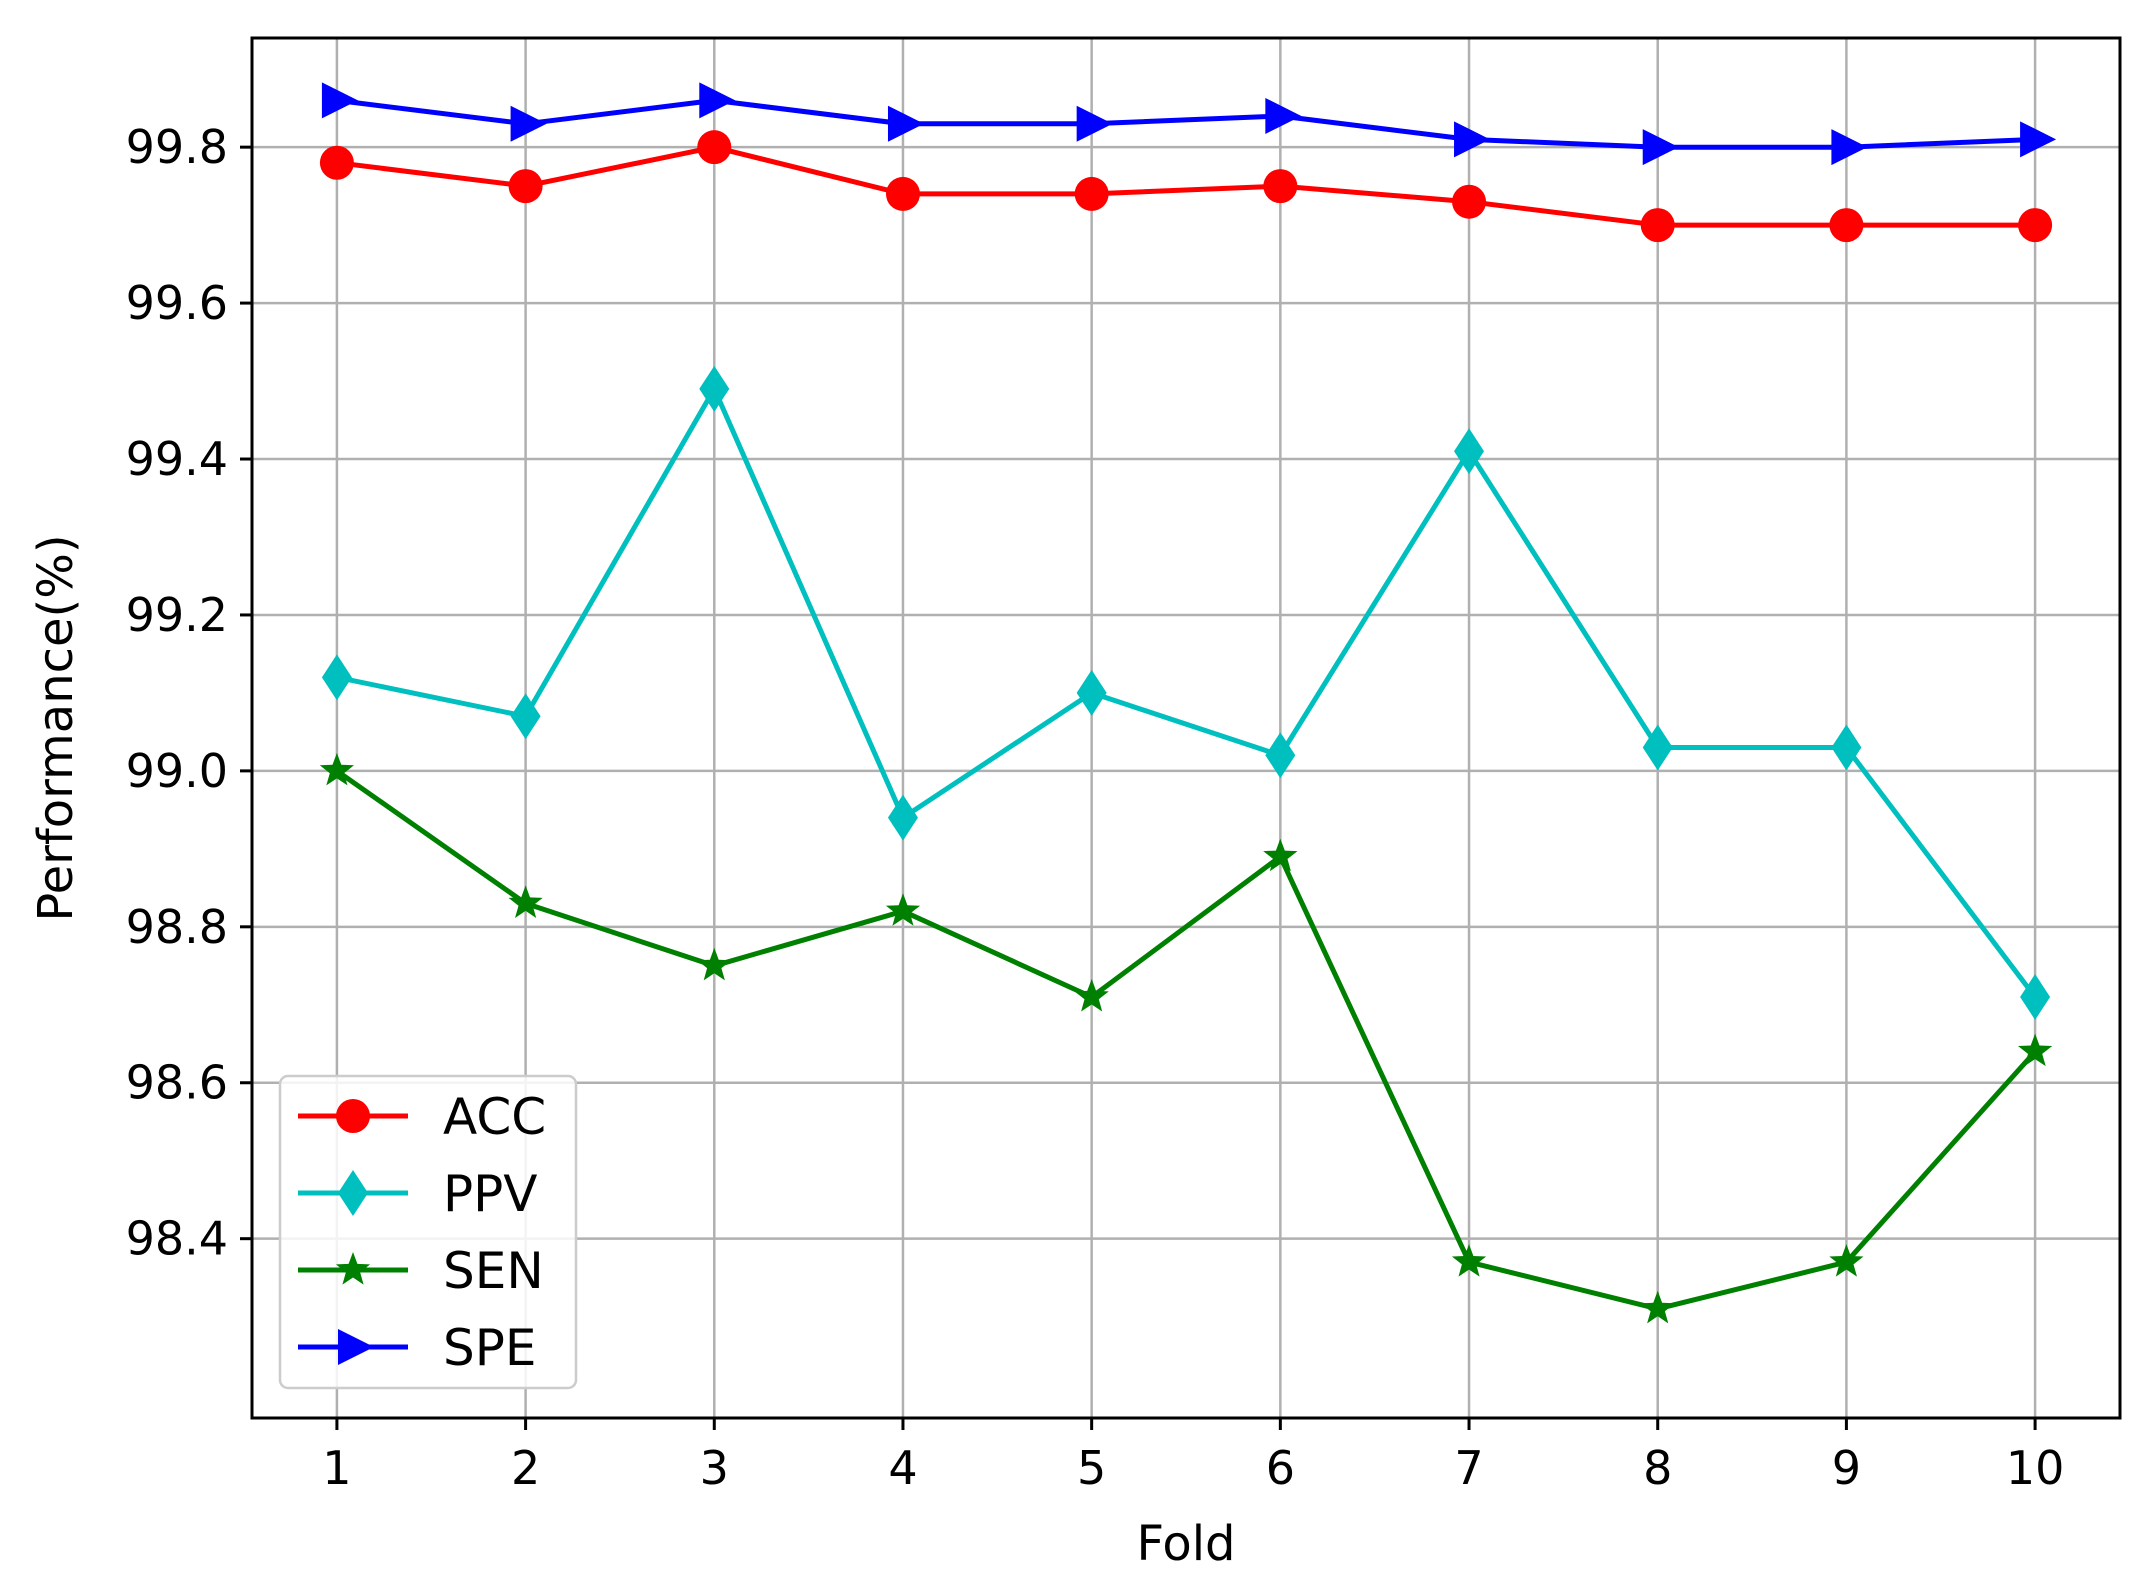  What do you see at coordinates (1185, 1544) in the screenshot?
I see `x-axis-title: Fold` at bounding box center [1185, 1544].